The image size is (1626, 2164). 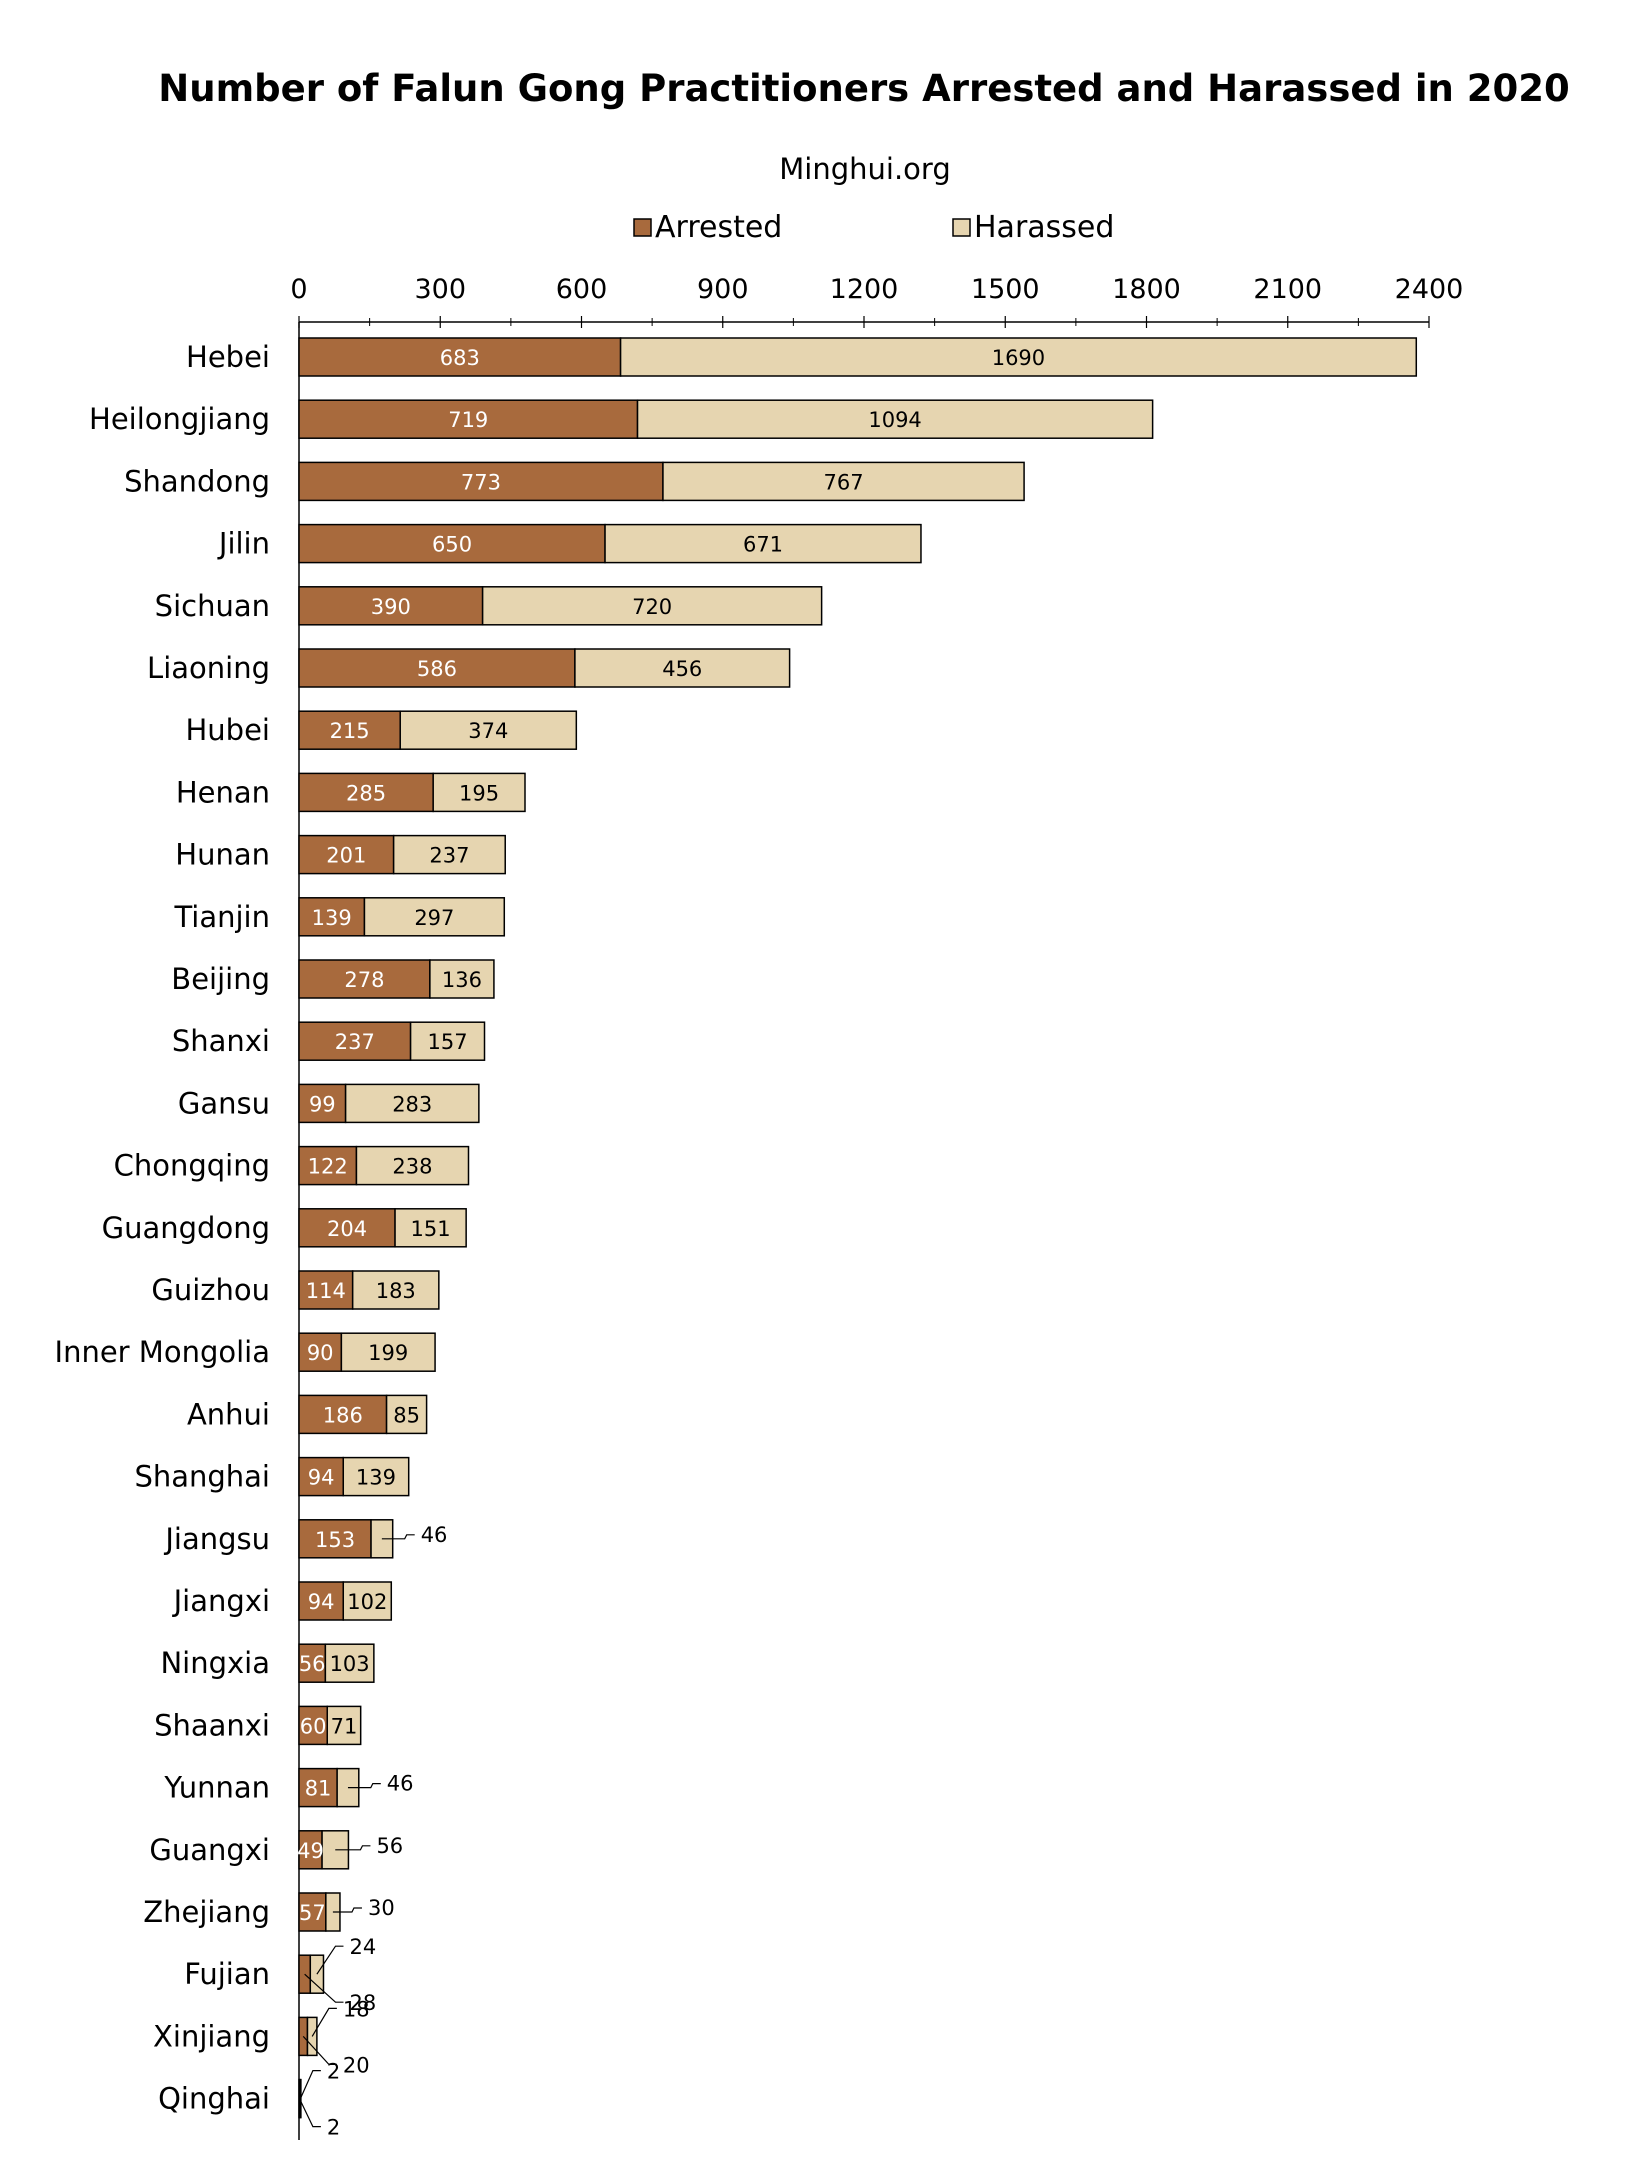 I want to click on data-label-harassed: 183, so click(x=396, y=1291).